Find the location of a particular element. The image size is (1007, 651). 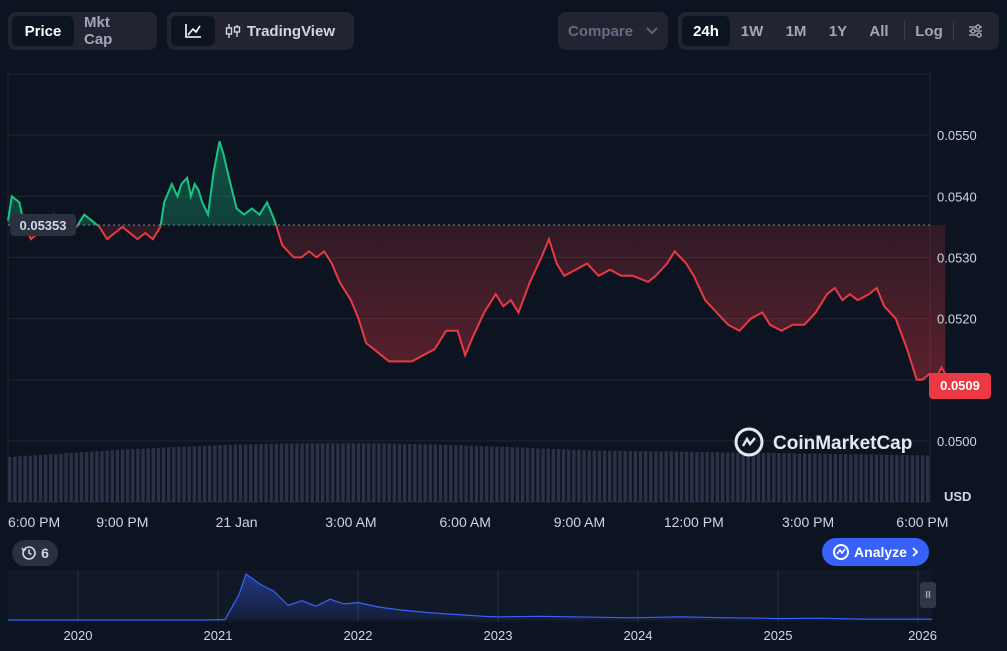

year-label: 2020 is located at coordinates (78, 635).